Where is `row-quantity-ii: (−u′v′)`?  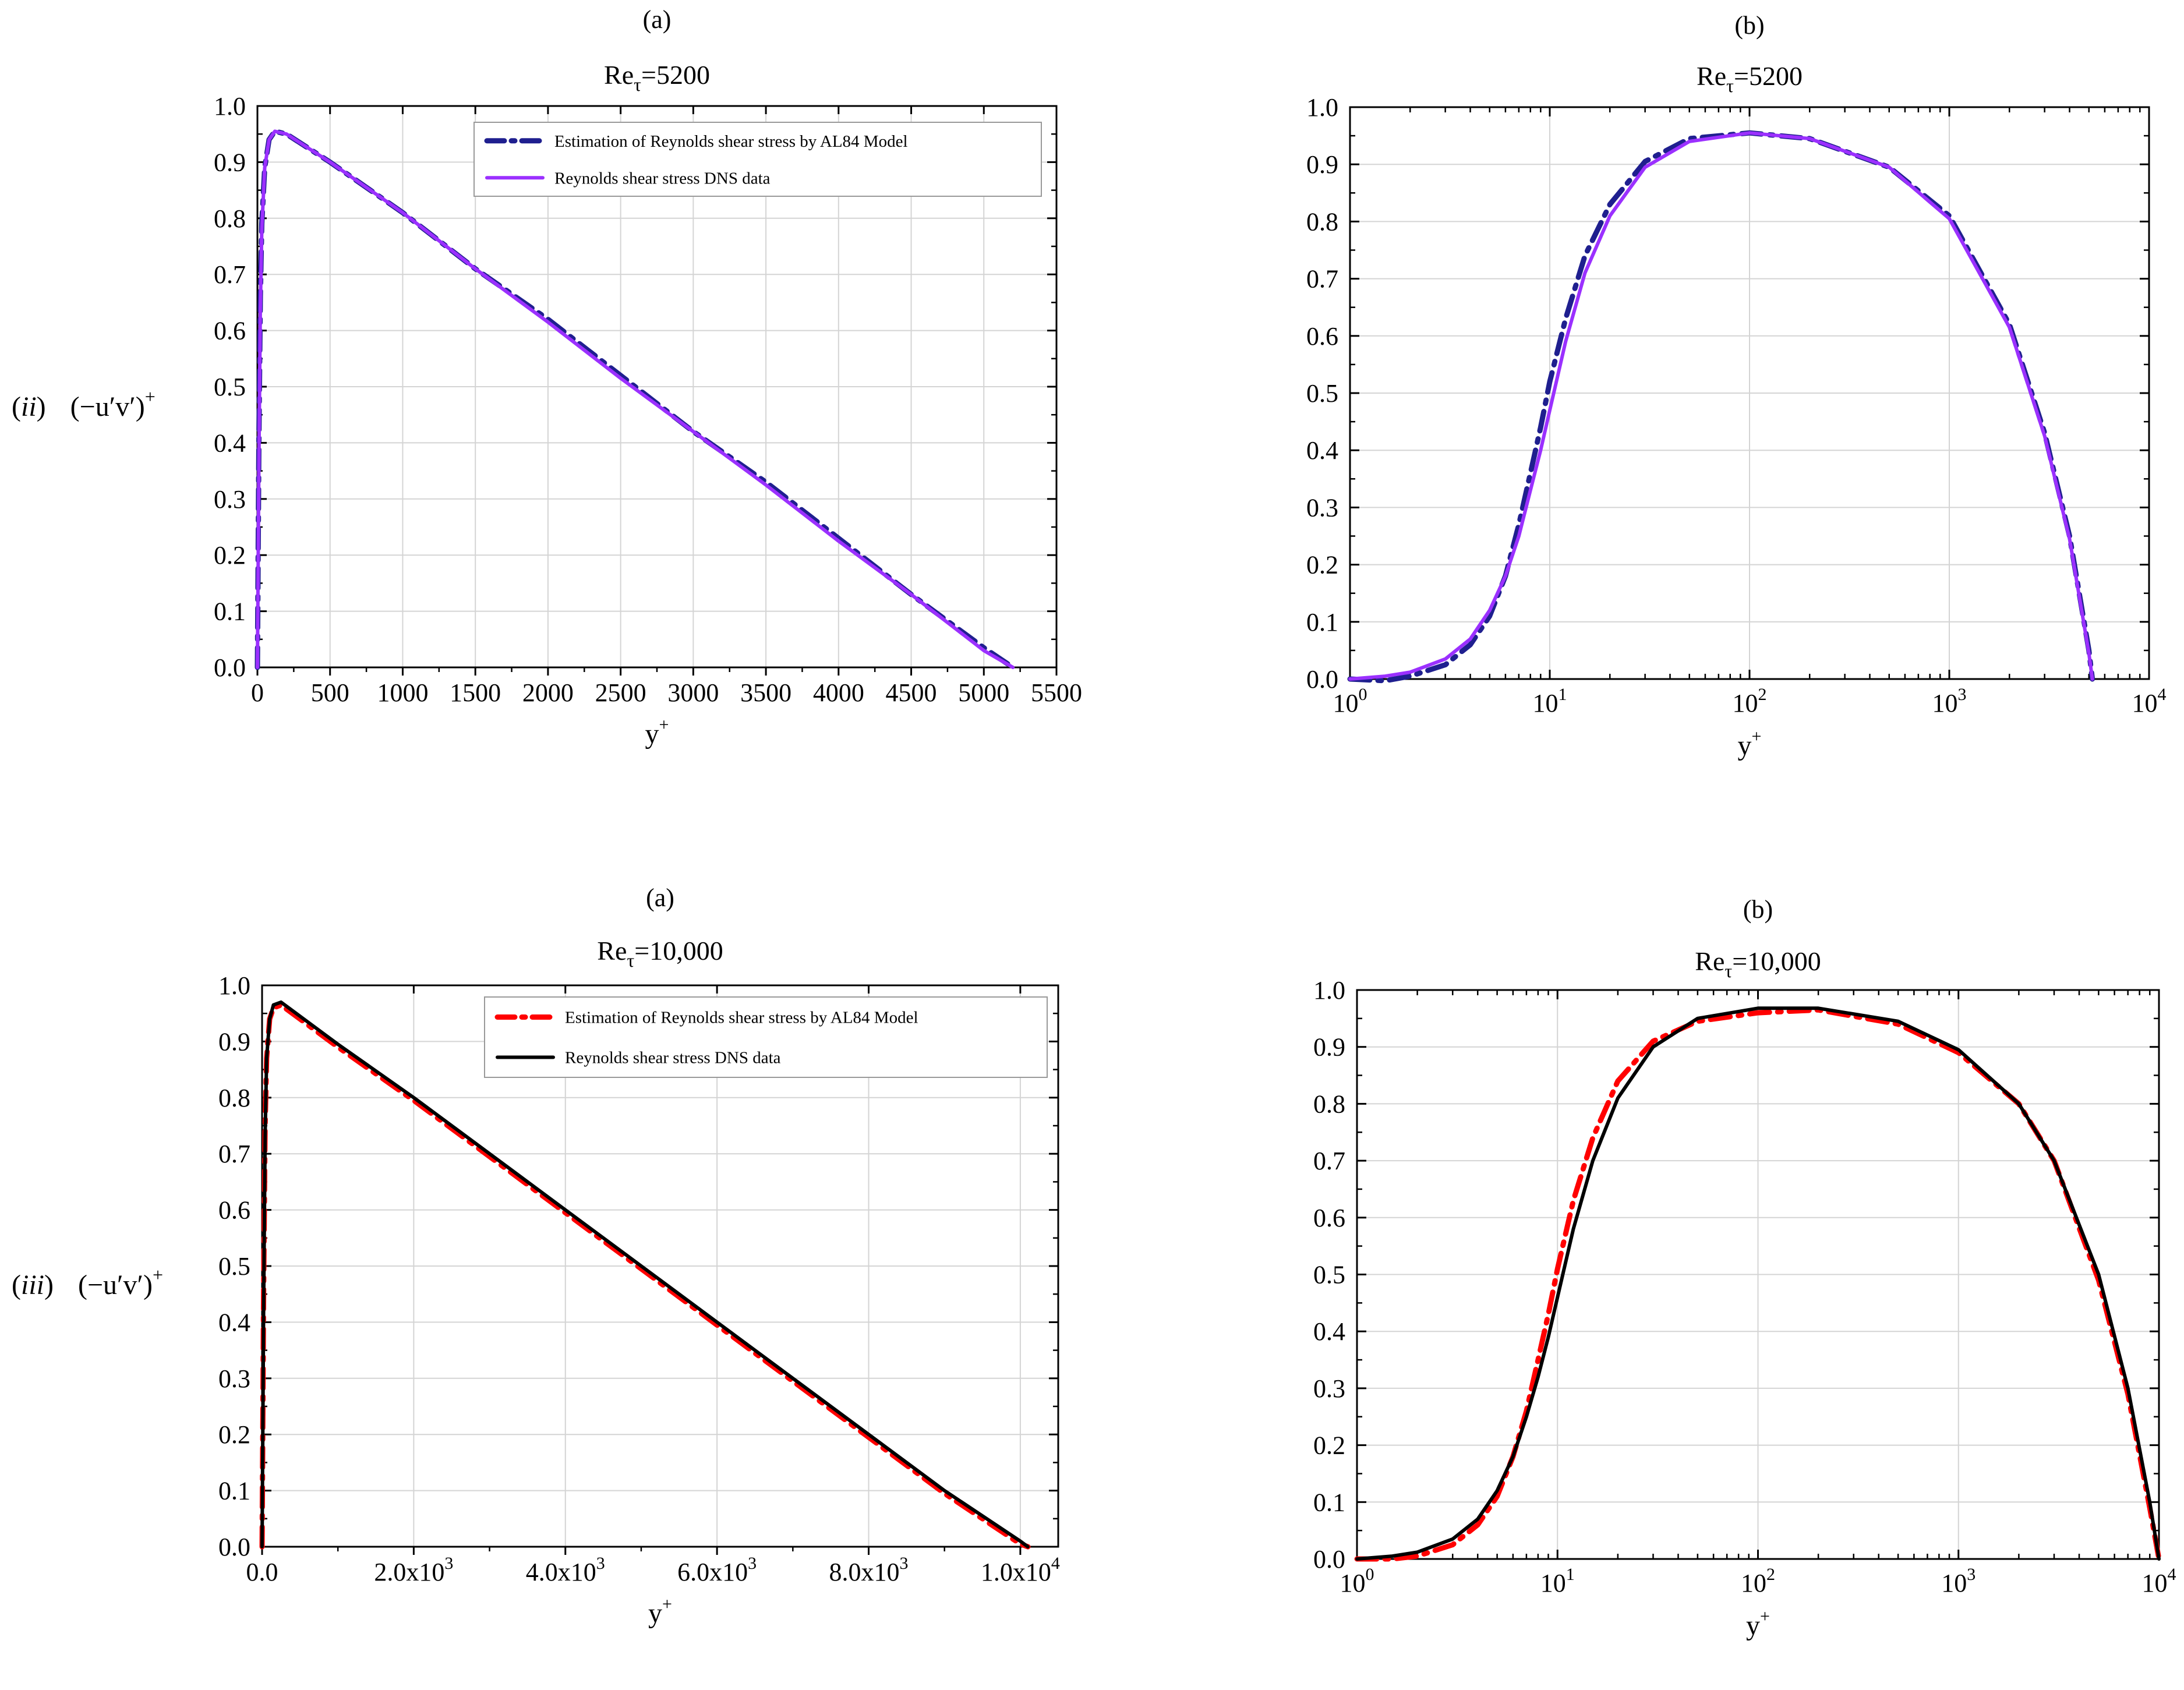 row-quantity-ii: (−u′v′) is located at coordinates (107, 406).